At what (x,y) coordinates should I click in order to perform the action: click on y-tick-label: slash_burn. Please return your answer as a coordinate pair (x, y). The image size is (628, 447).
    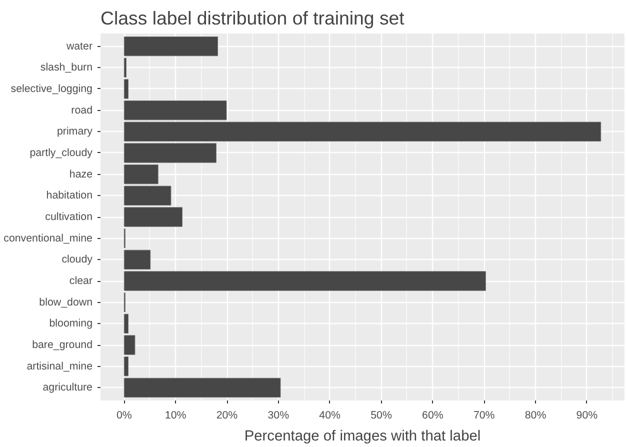
    Looking at the image, I should click on (66, 68).